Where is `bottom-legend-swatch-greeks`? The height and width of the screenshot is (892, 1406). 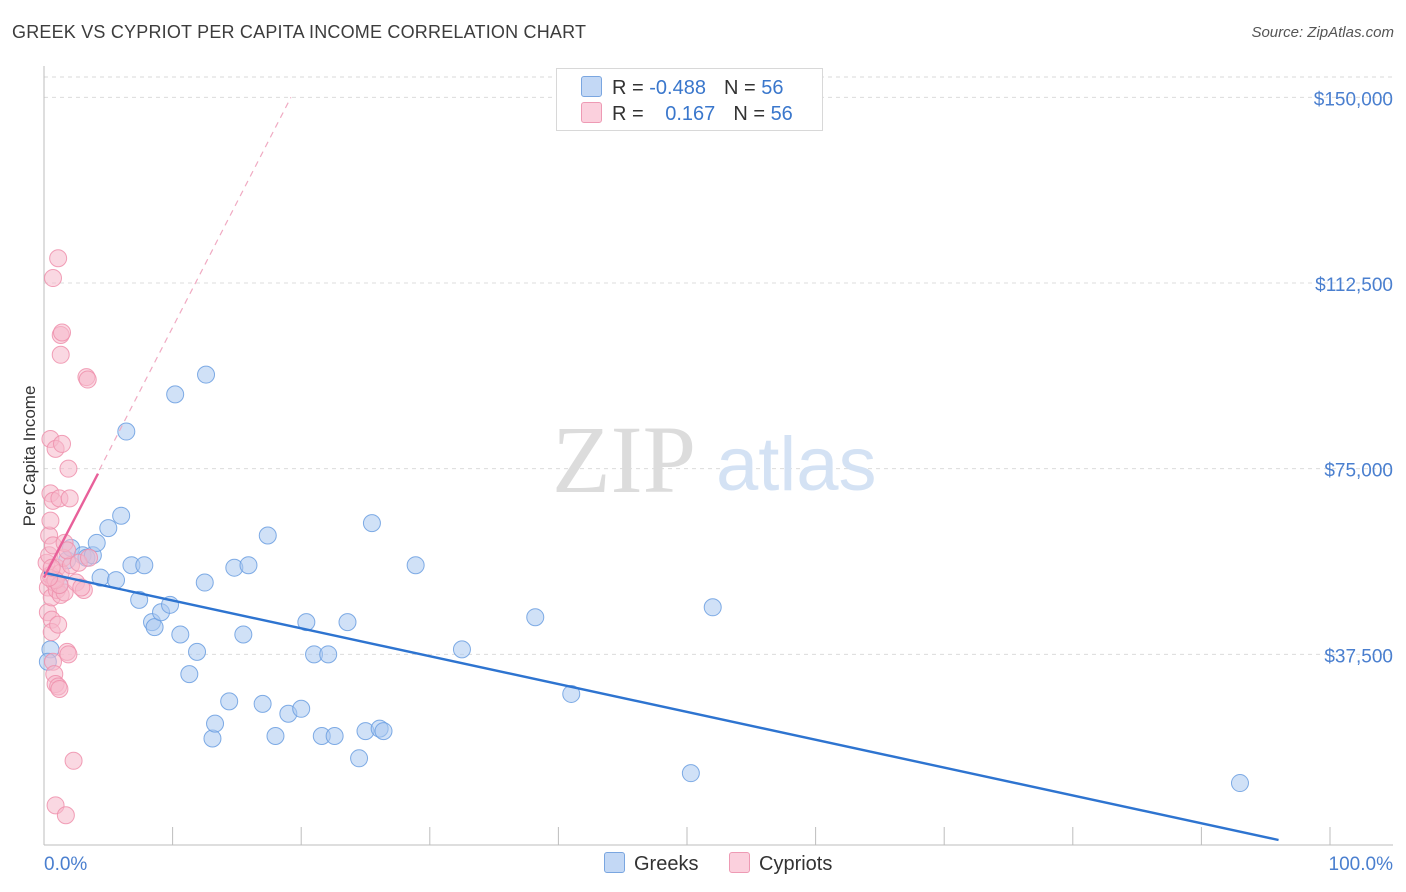
bottom-legend-swatch-greeks is located at coordinates (614, 862).